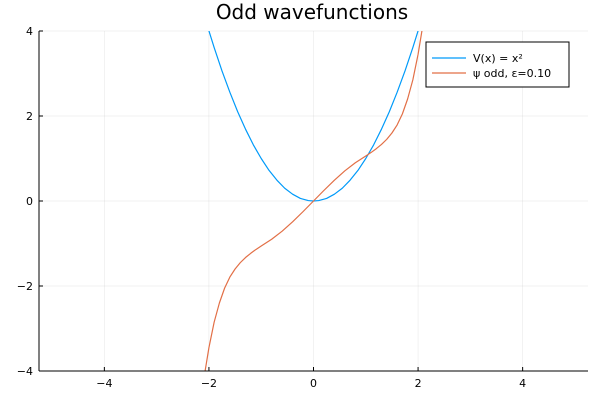  I want to click on legend-box, so click(497, 64).